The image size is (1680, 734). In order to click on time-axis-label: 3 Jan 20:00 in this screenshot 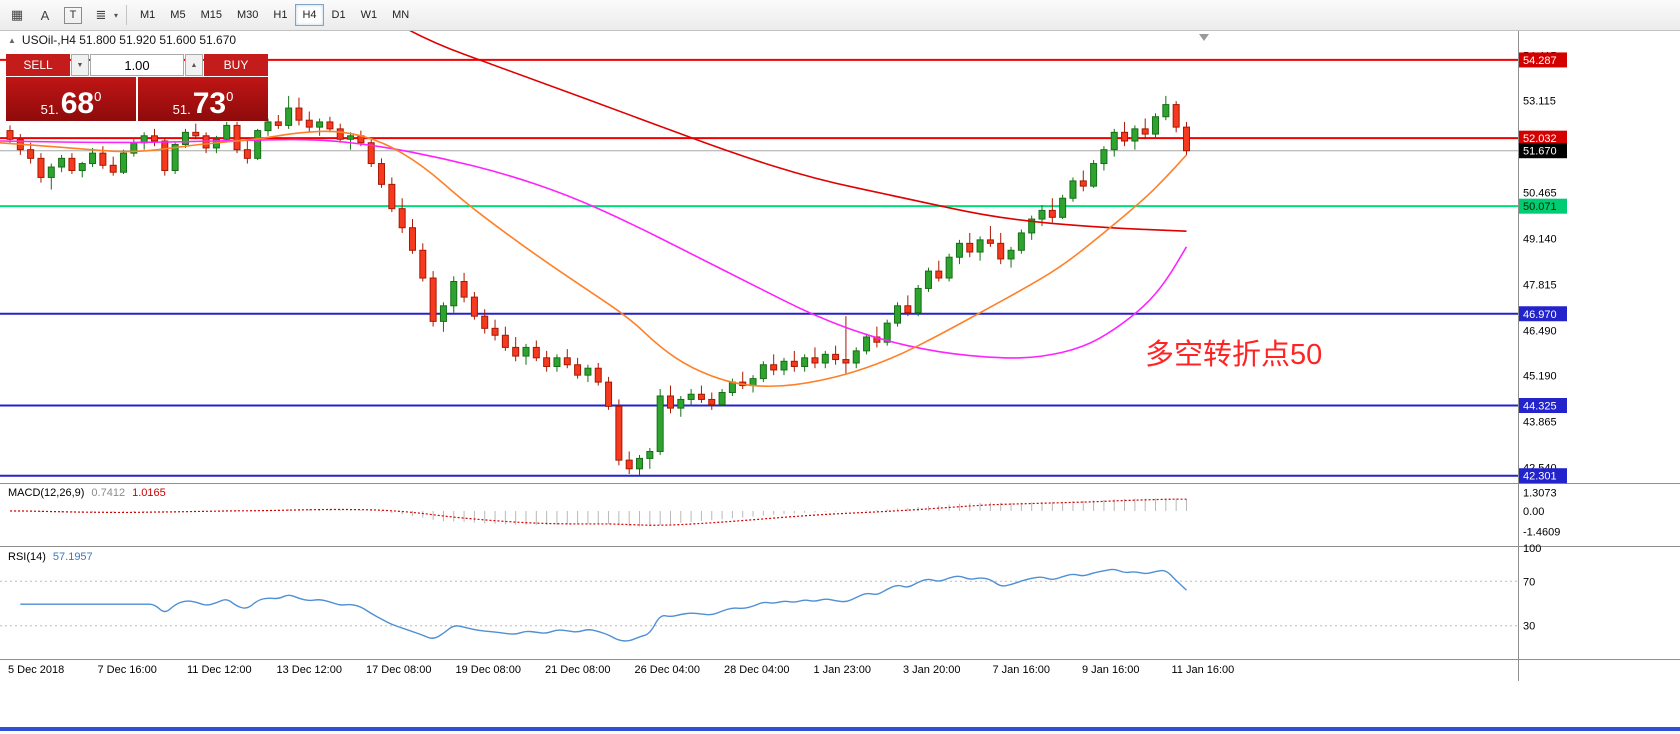, I will do `click(932, 670)`.